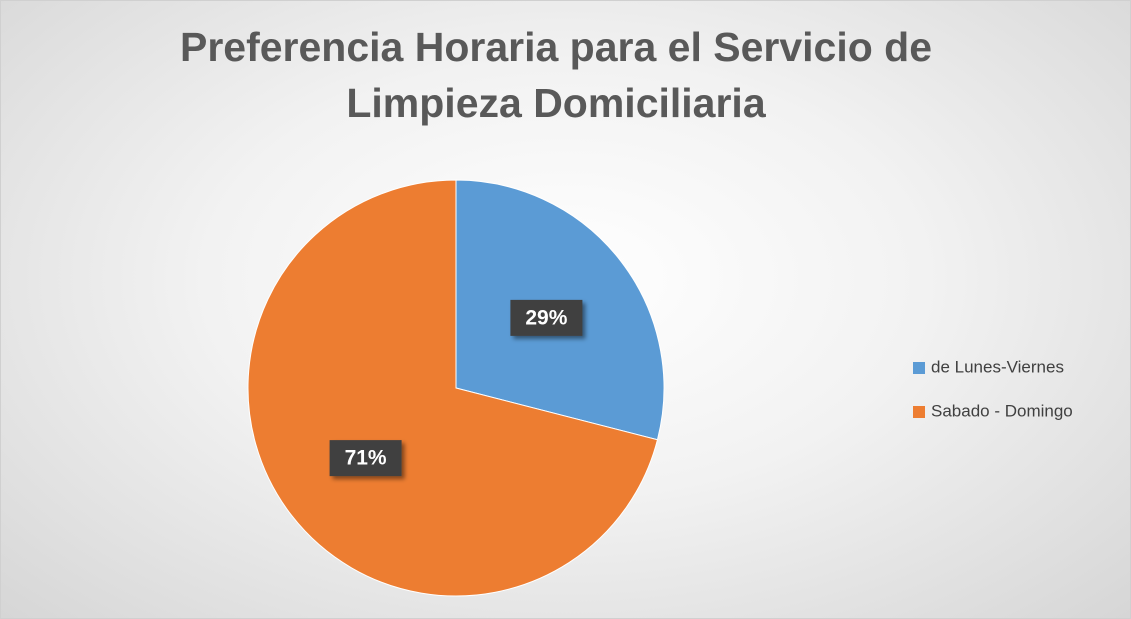  I want to click on data-label: 71%, so click(366, 458).